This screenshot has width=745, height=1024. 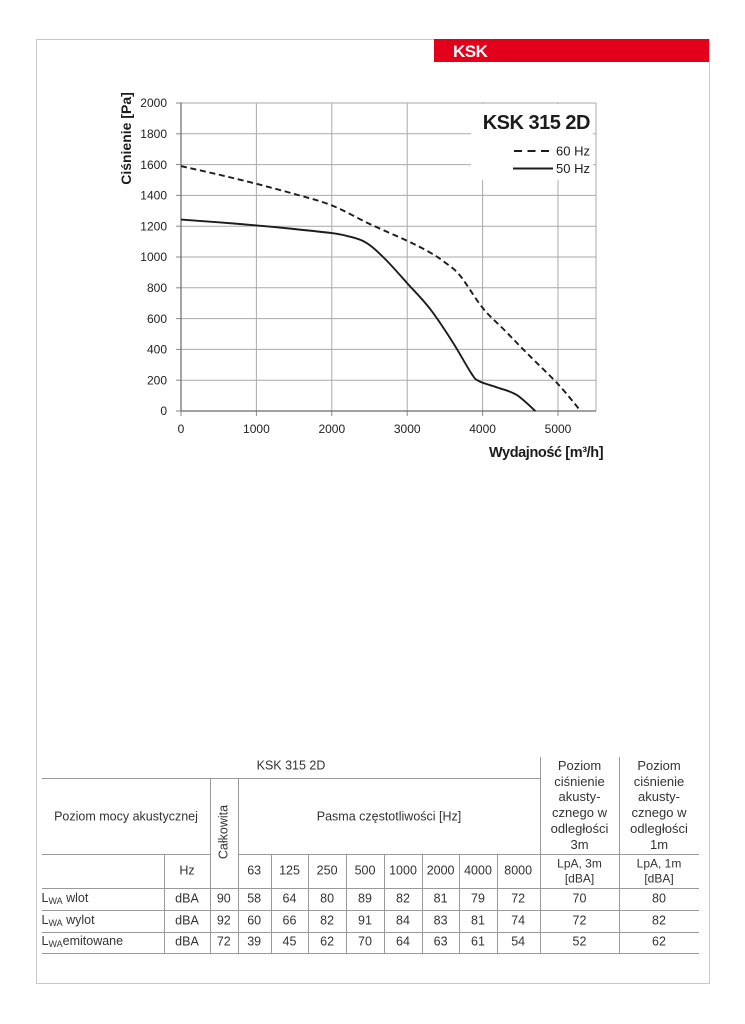 I want to click on svg-text: 4000, so click(x=482, y=429).